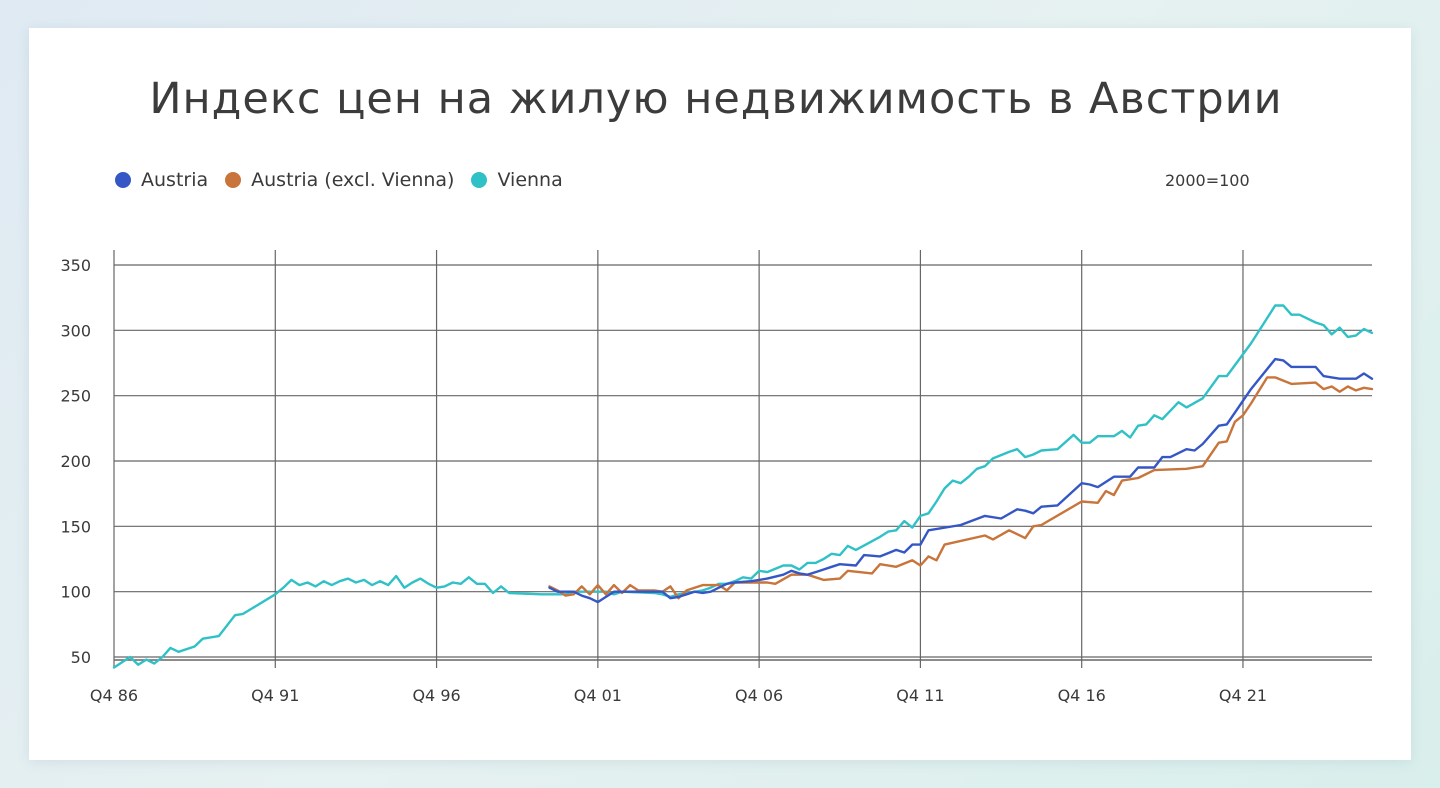  I want to click on y-tick-label-300: 300, so click(75, 330).